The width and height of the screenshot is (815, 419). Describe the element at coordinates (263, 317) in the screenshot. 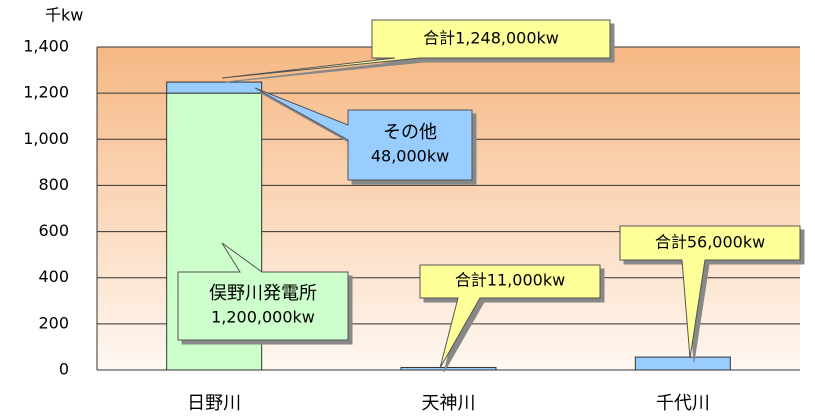

I see `callout-text: 1,200,000kw` at that location.